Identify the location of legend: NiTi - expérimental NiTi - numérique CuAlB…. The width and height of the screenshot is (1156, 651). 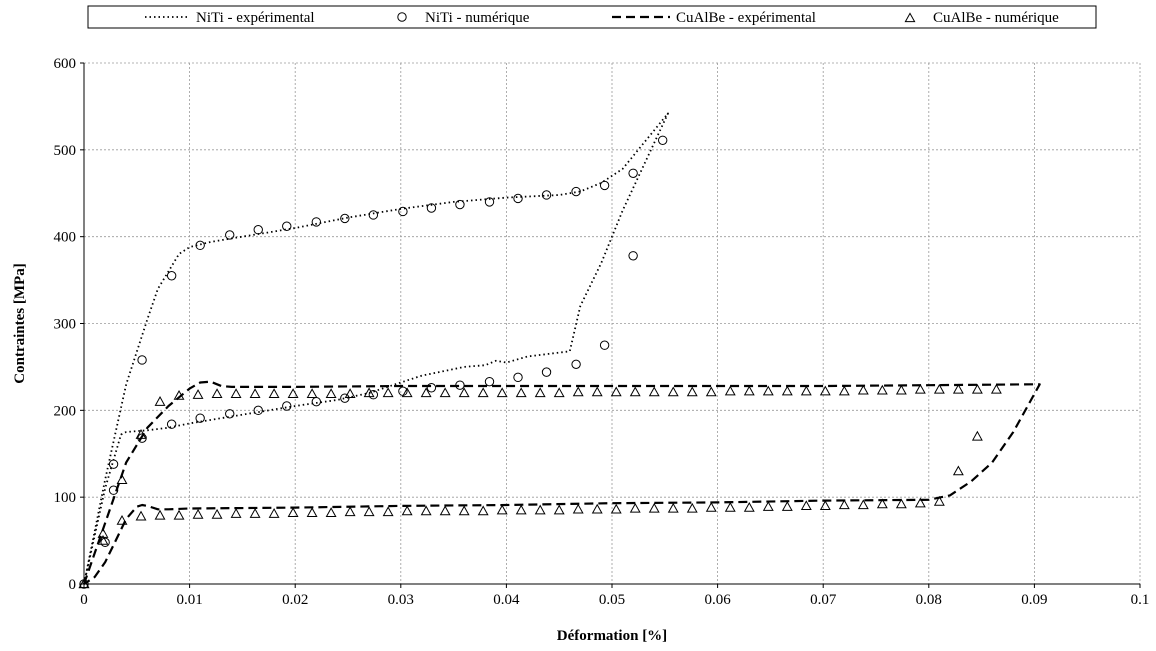
(592, 17).